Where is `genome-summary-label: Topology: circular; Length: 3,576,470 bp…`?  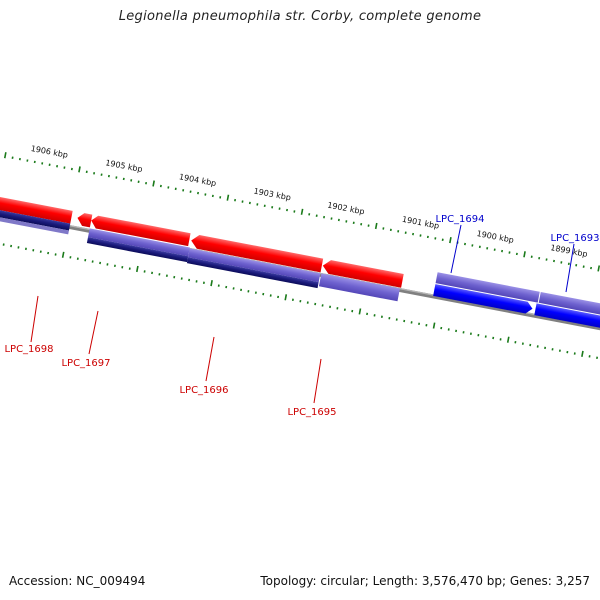
genome-summary-label: Topology: circular; Length: 3,576,470 bp… is located at coordinates (425, 581).